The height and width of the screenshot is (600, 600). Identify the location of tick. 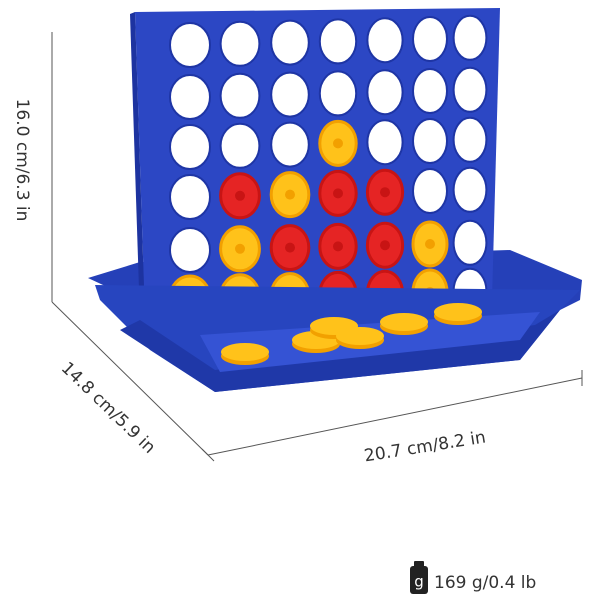
(208, 455).